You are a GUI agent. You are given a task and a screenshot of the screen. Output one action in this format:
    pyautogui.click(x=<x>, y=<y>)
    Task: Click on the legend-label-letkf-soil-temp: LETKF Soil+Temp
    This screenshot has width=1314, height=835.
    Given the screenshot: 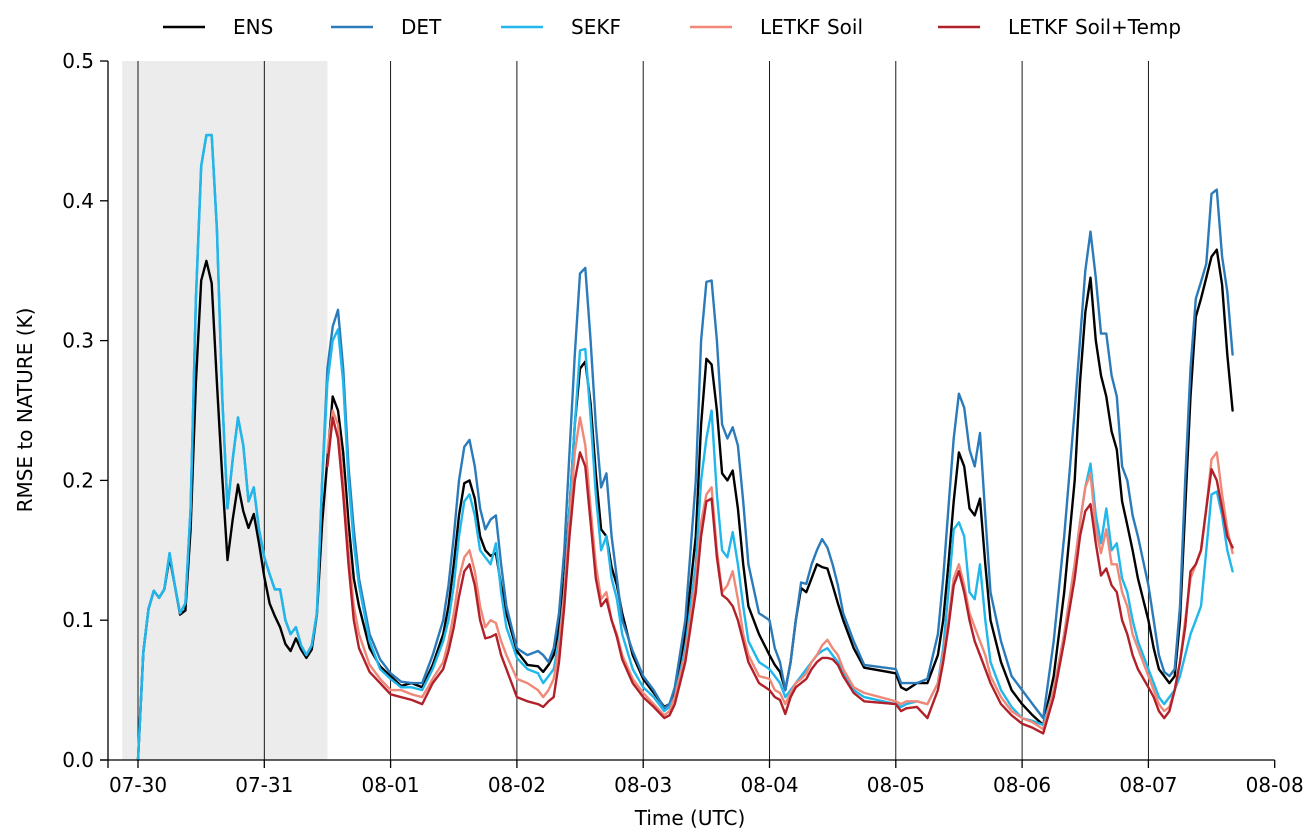 What is the action you would take?
    pyautogui.click(x=1094, y=27)
    